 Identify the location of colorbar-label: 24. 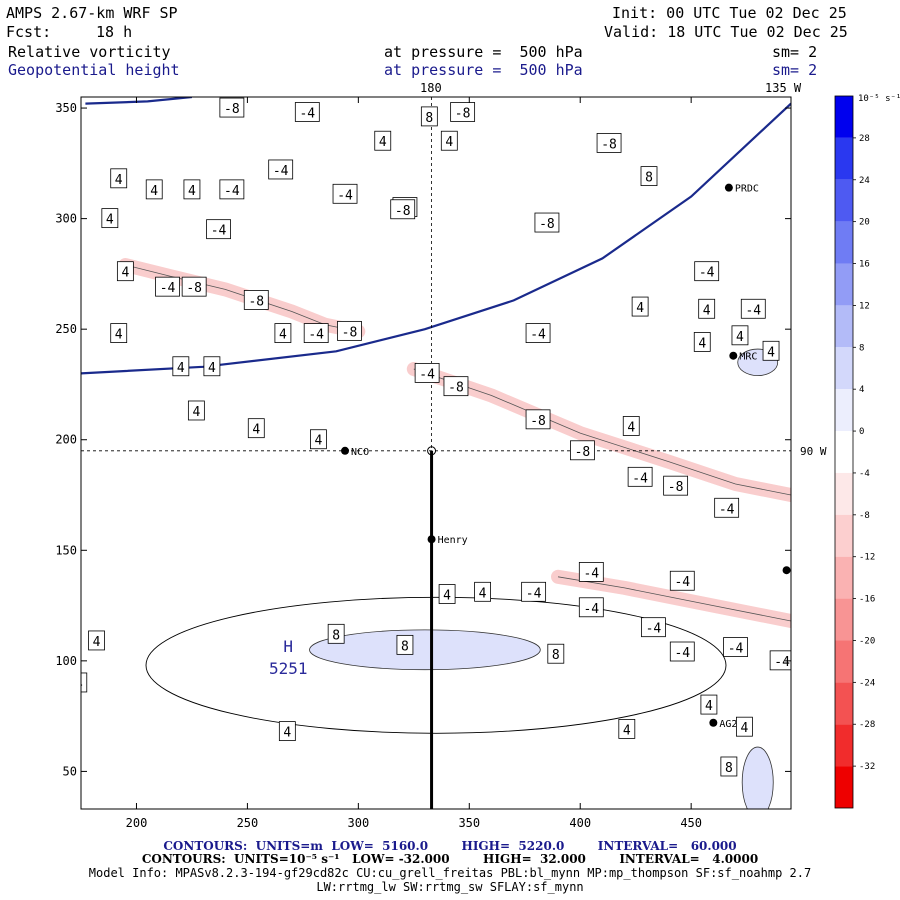
(864, 181).